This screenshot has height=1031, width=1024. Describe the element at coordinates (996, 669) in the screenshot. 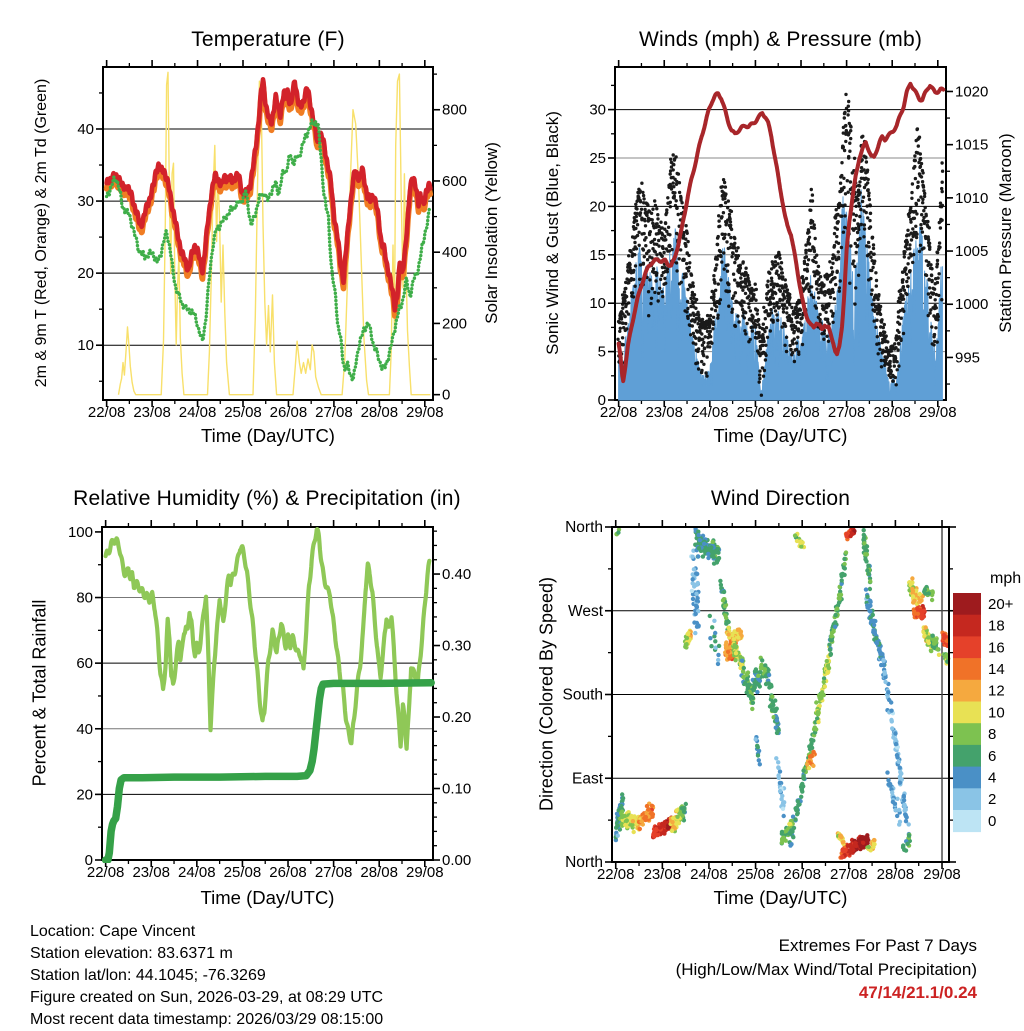

I see `svg-text: 14` at that location.